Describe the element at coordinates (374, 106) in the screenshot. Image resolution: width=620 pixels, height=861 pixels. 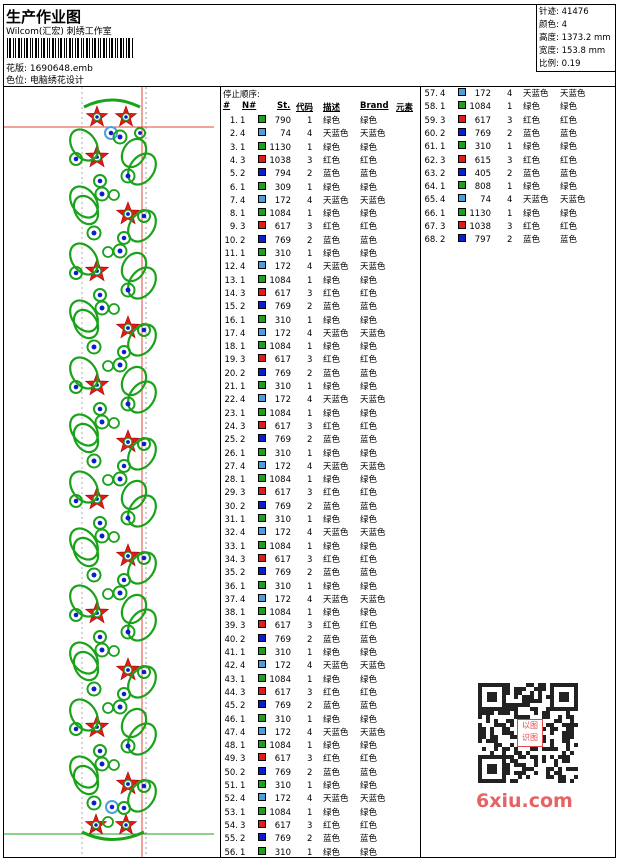
I see `col-header-brand: Brand` at that location.